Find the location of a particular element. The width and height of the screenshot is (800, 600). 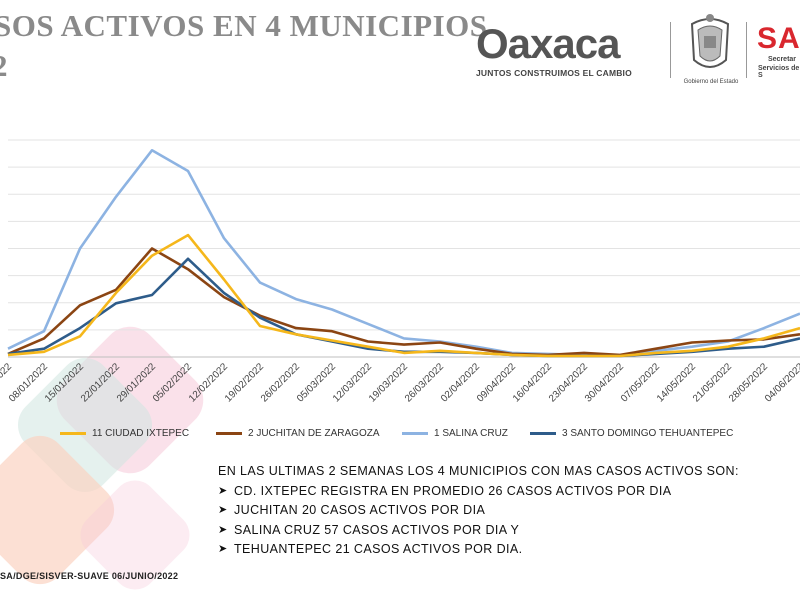

oaxaca-logo: Oaxaca JUNTOS CONSTRUIMOS EL CAMBIO is located at coordinates (566, 57).